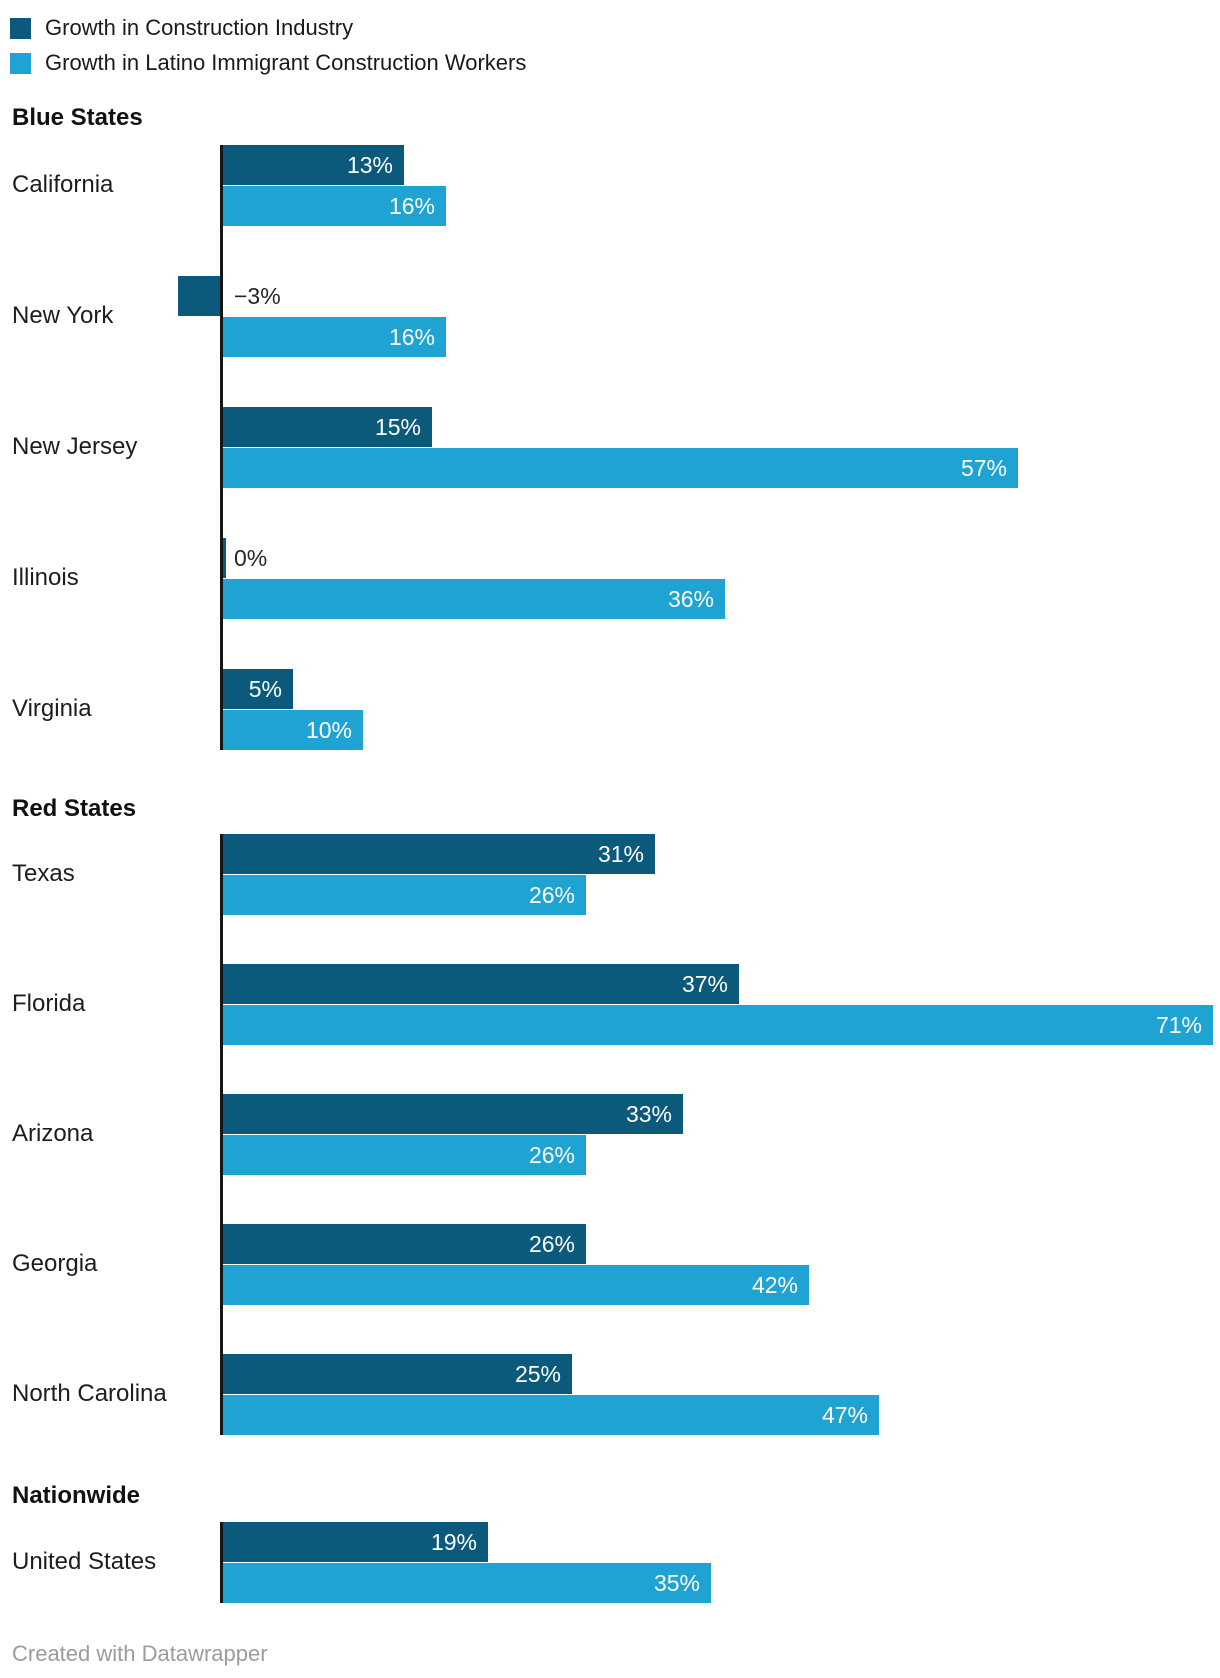 The height and width of the screenshot is (1678, 1220). What do you see at coordinates (257, 296) in the screenshot?
I see `bar-value-label: −3%` at bounding box center [257, 296].